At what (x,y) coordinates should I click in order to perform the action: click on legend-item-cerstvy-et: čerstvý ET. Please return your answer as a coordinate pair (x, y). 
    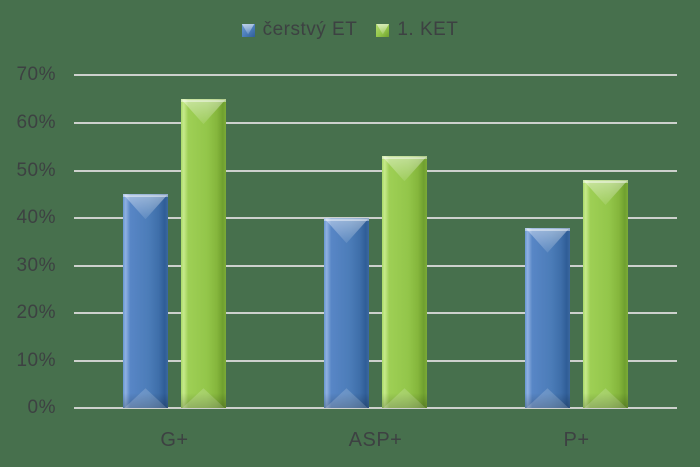
    Looking at the image, I should click on (299, 30).